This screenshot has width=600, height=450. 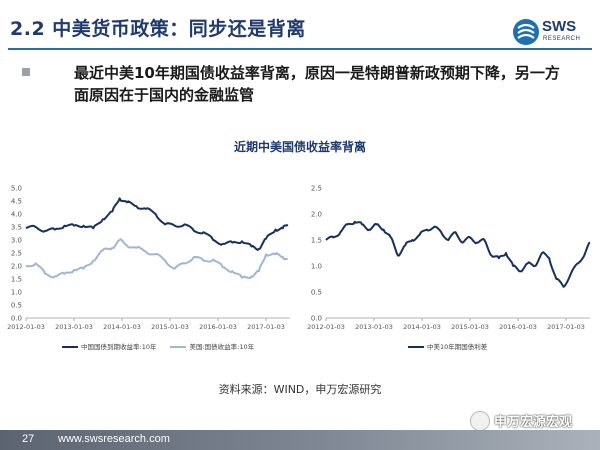 What do you see at coordinates (165, 346) in the screenshot?
I see `legend-left: 中国国债到期收益率:10年 美国:国债收益率:10年` at bounding box center [165, 346].